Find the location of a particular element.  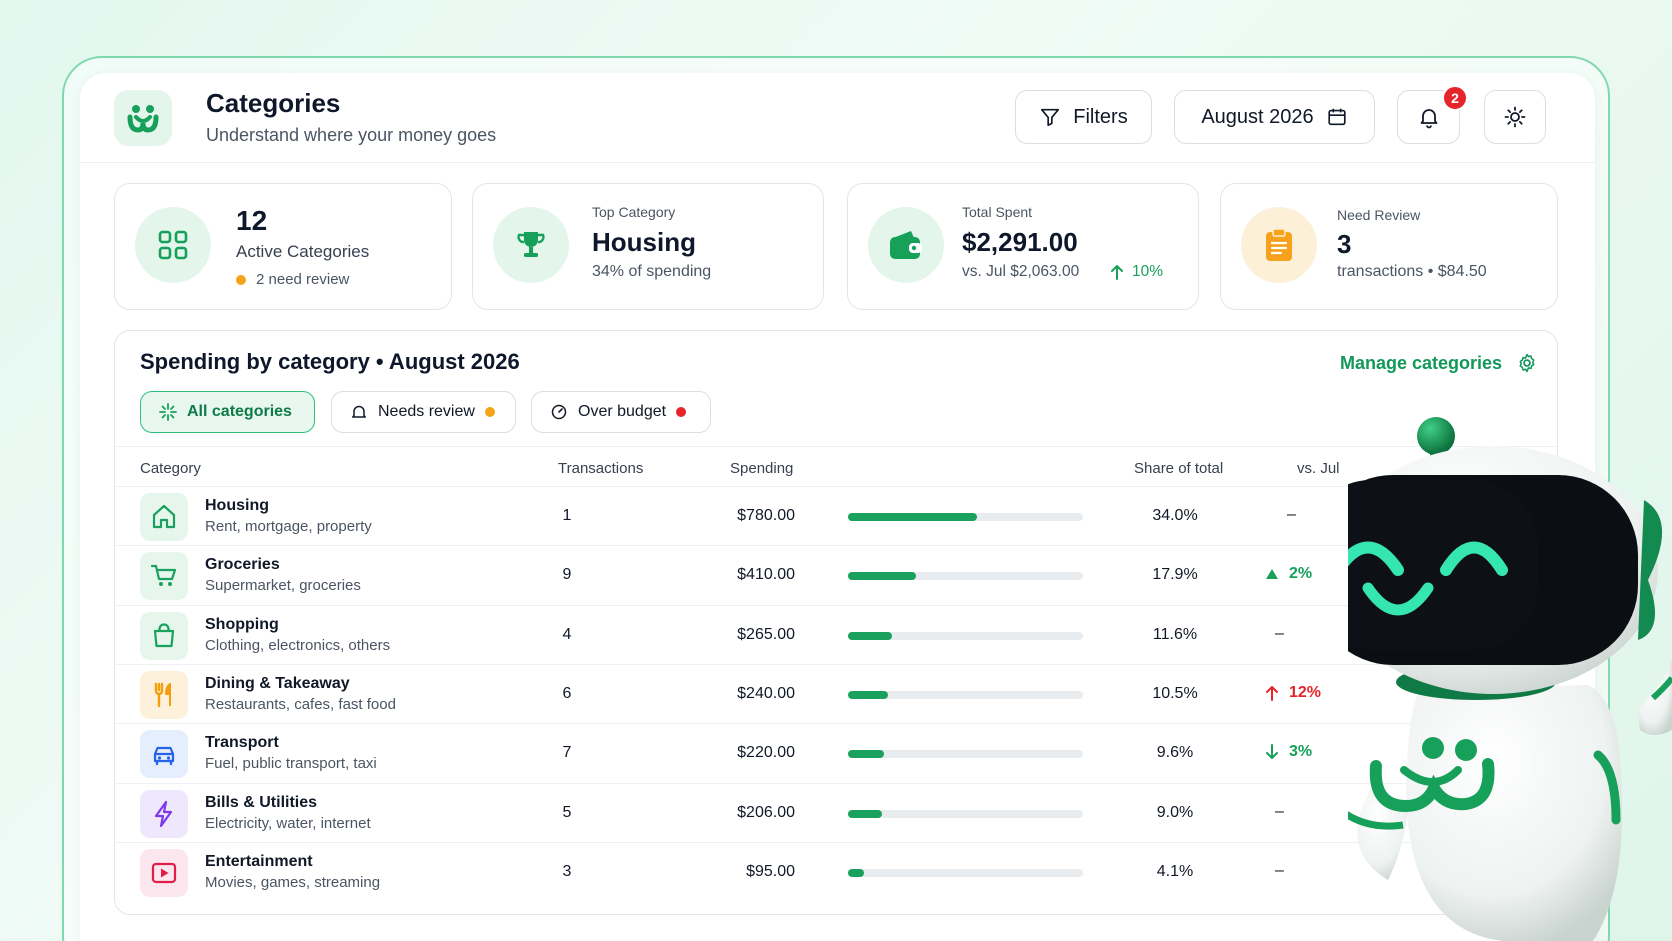

col-spending: Spending is located at coordinates (762, 468).